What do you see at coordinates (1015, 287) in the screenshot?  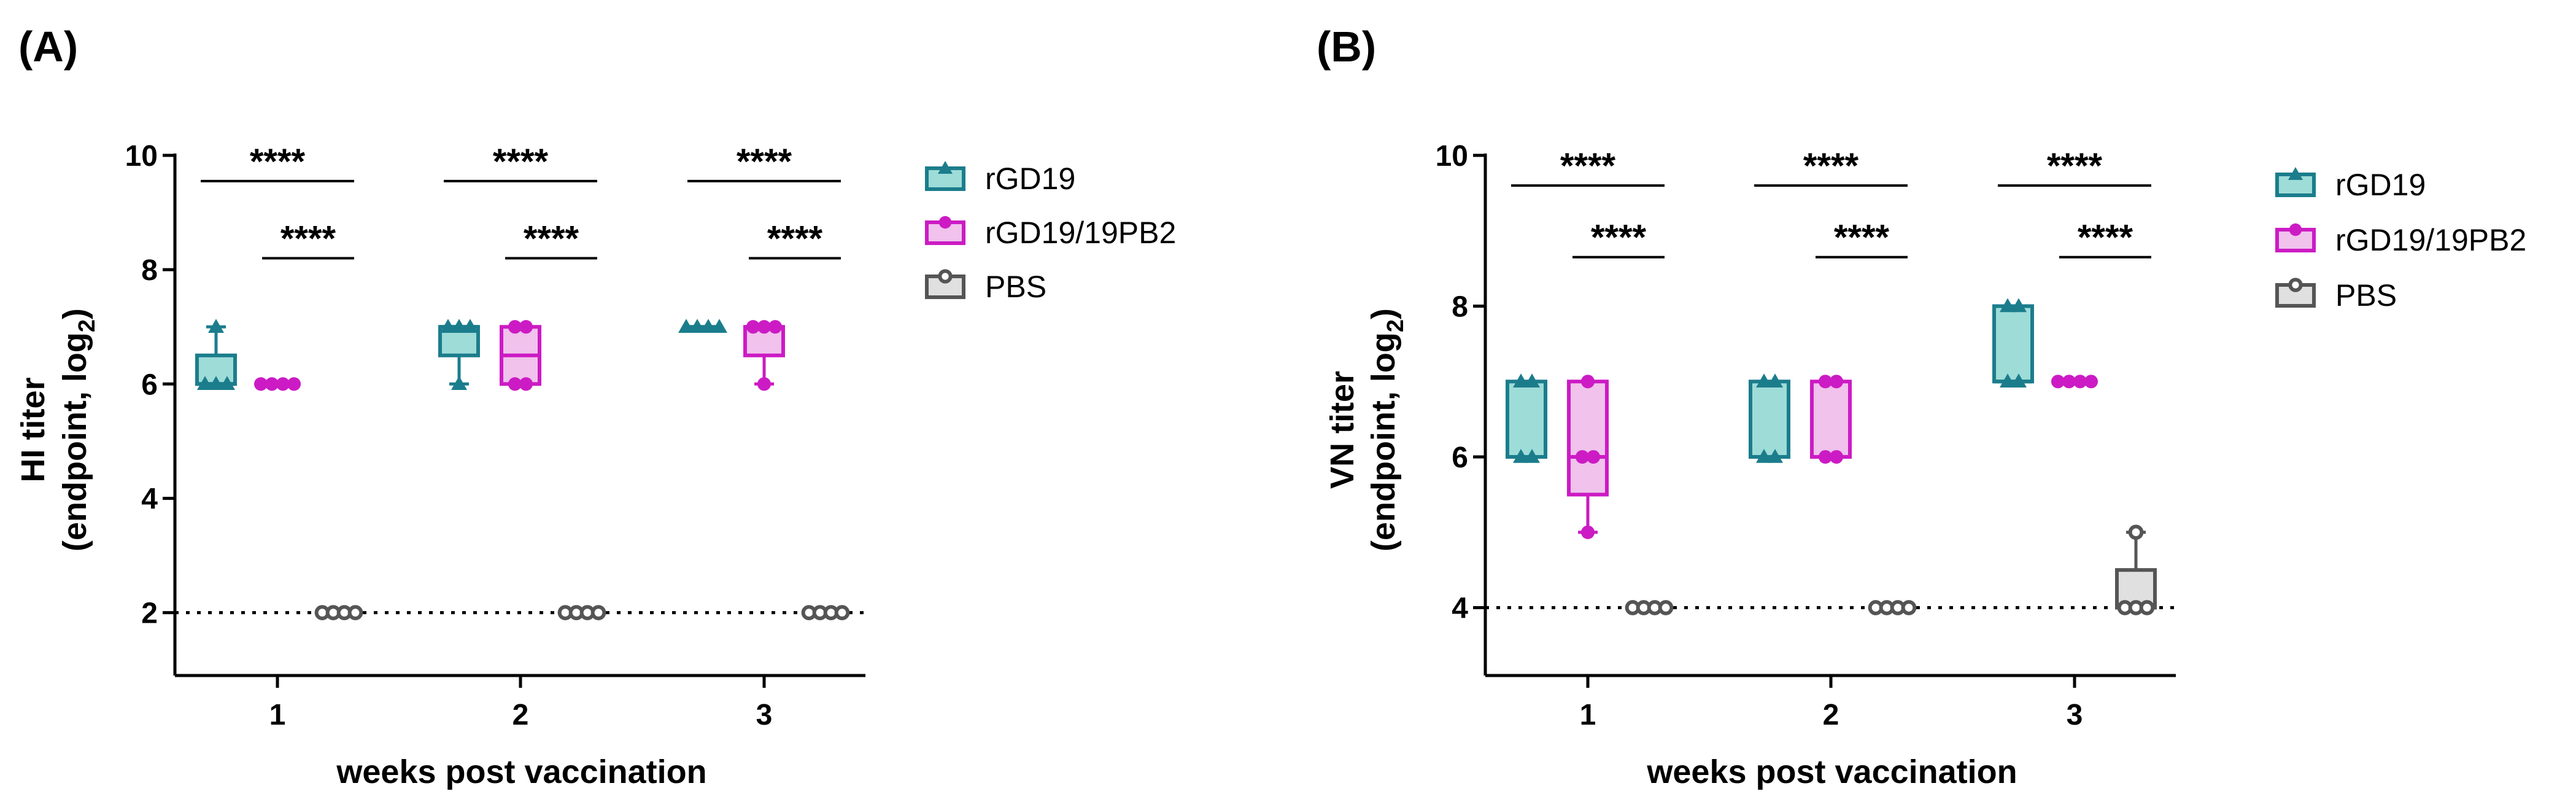 I see `legend-label-a-3: PBS` at bounding box center [1015, 287].